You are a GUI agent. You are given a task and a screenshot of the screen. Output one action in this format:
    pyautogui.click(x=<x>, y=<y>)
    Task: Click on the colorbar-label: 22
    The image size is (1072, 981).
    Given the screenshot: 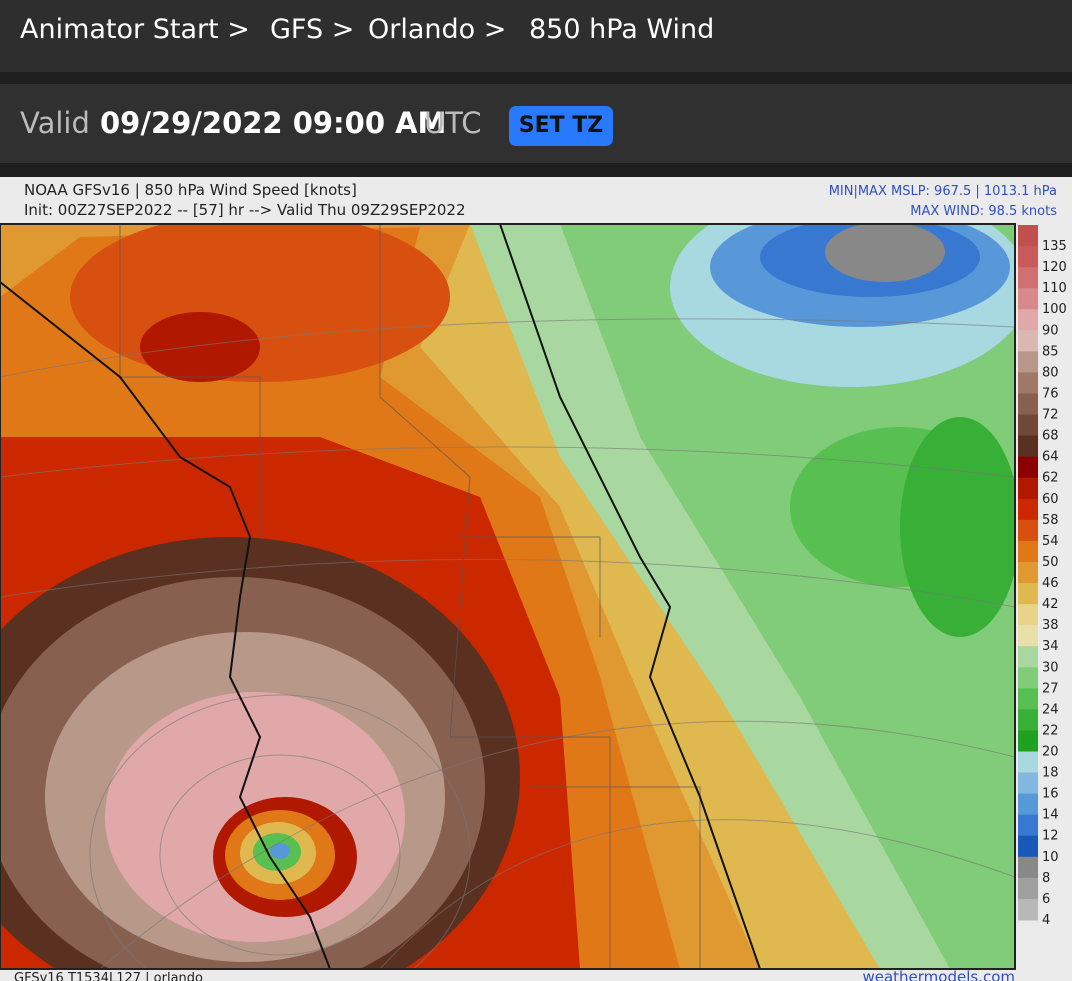 What is the action you would take?
    pyautogui.click(x=1050, y=730)
    